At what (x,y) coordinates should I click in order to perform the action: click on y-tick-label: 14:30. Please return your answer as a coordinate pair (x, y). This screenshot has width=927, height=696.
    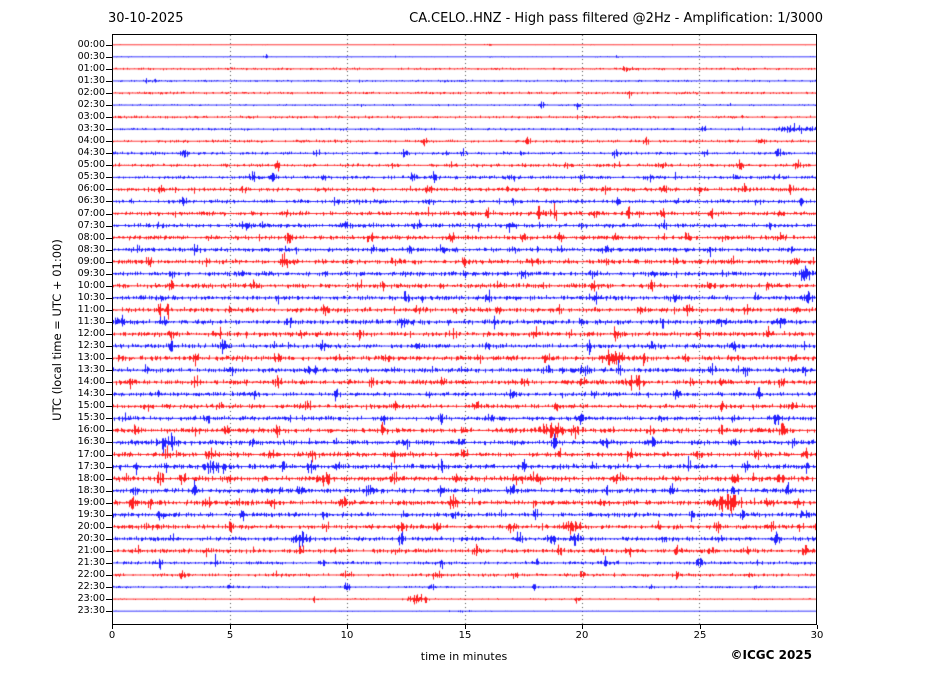
    Looking at the image, I should click on (91, 393).